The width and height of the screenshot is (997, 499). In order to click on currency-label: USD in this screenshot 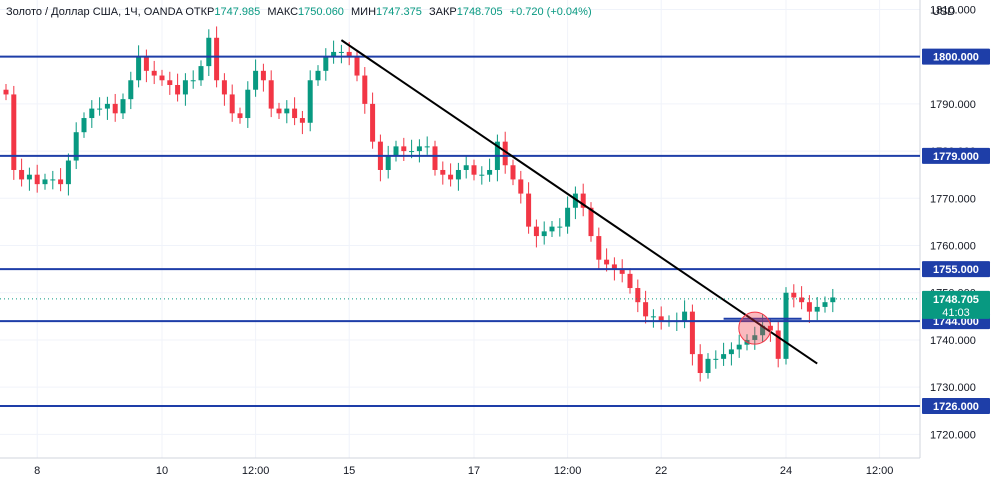, I will do `click(944, 12)`.